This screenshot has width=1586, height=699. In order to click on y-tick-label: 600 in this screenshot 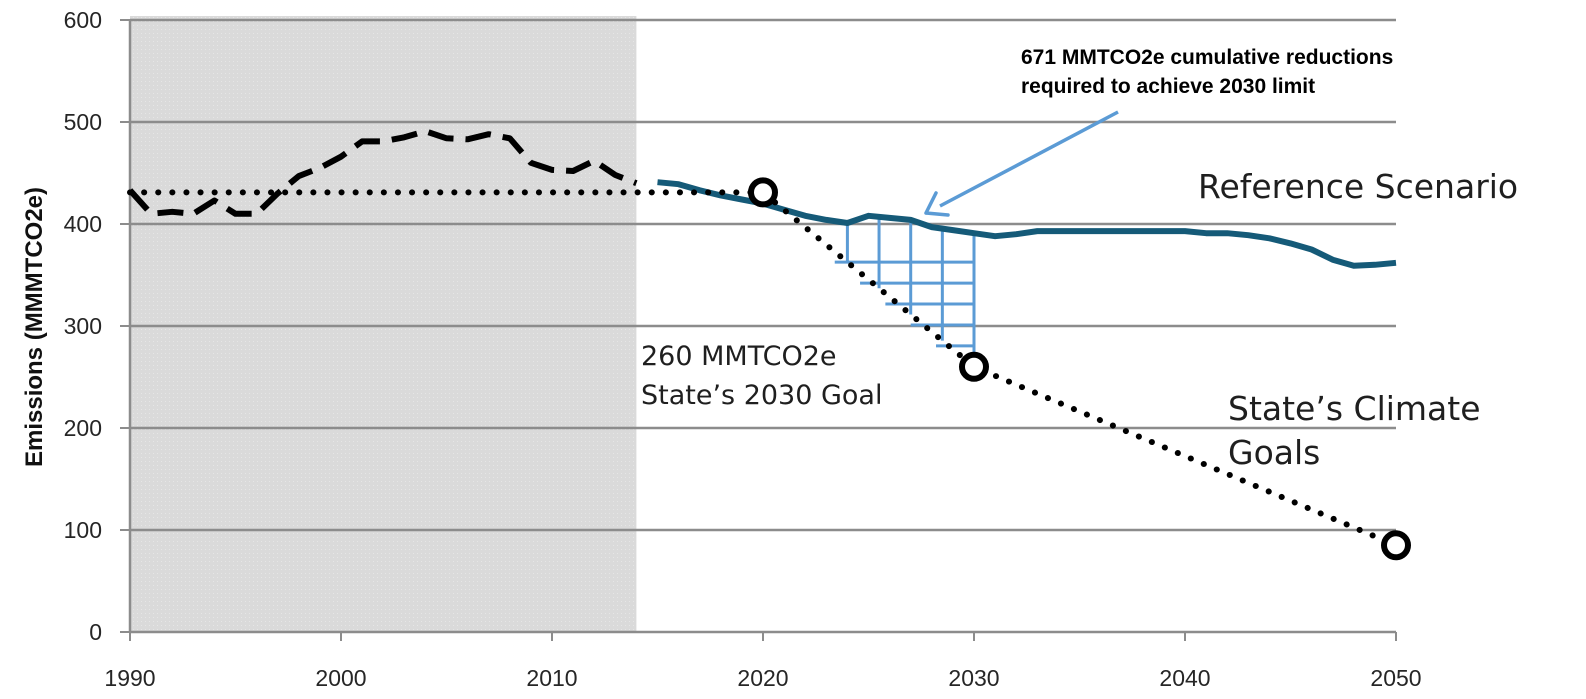, I will do `click(83, 20)`.